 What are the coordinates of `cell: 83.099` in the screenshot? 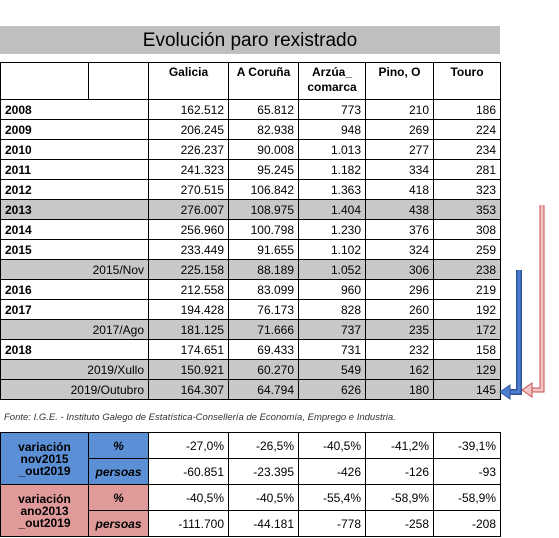 It's located at (263, 289).